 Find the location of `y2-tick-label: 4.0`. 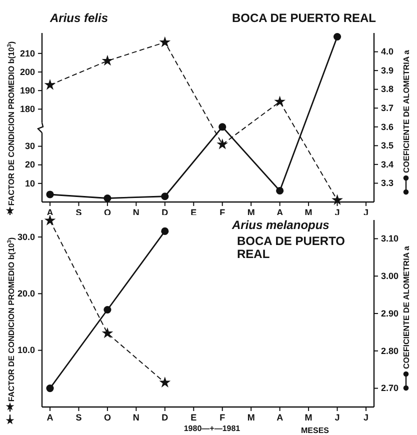

y2-tick-label: 4.0 is located at coordinates (387, 51).